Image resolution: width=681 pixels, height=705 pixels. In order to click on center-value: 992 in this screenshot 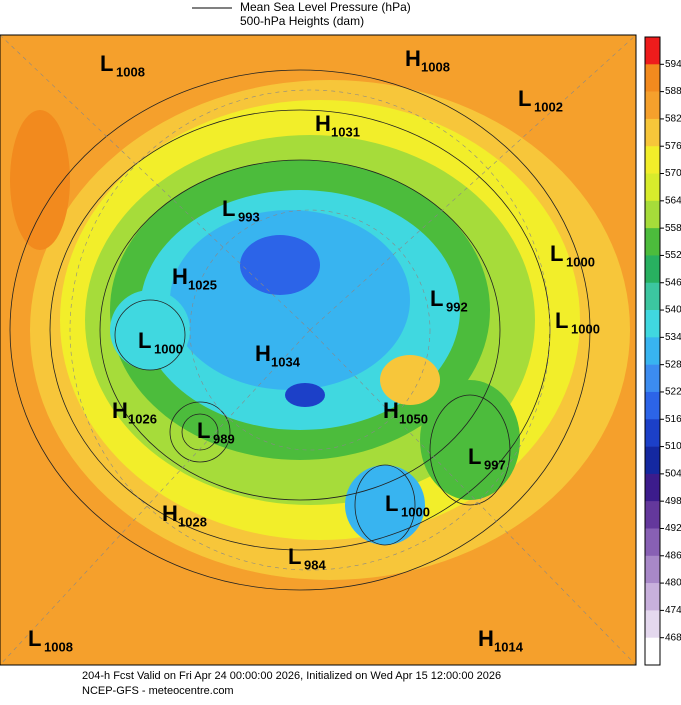, I will do `click(457, 306)`.